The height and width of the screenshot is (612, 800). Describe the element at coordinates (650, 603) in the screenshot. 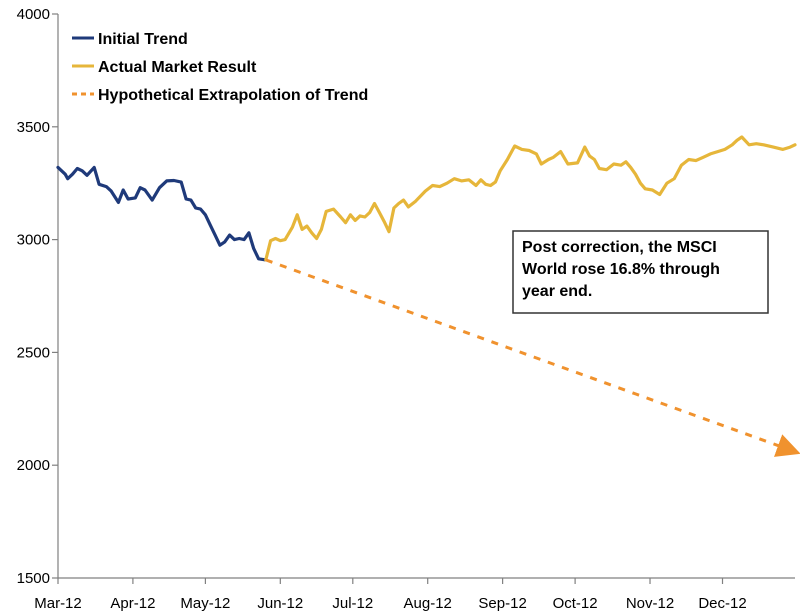

I see `x-tick-label: Nov-12` at that location.